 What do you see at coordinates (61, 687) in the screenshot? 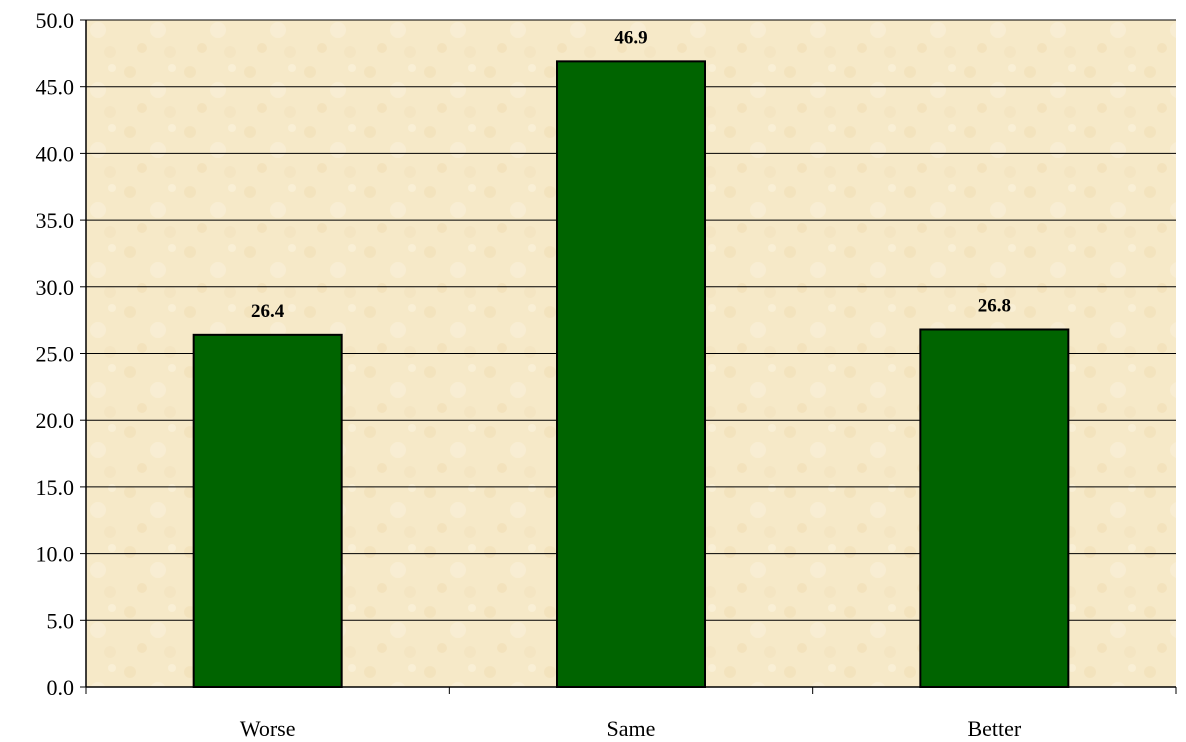
I see `y-tick-label: 0.0` at bounding box center [61, 687].